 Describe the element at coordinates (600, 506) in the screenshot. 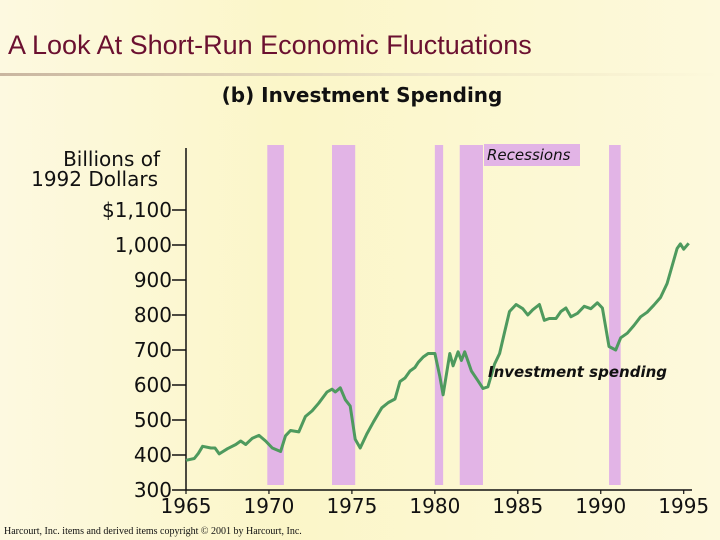

I see `x-tick-label-1990: 1990` at that location.